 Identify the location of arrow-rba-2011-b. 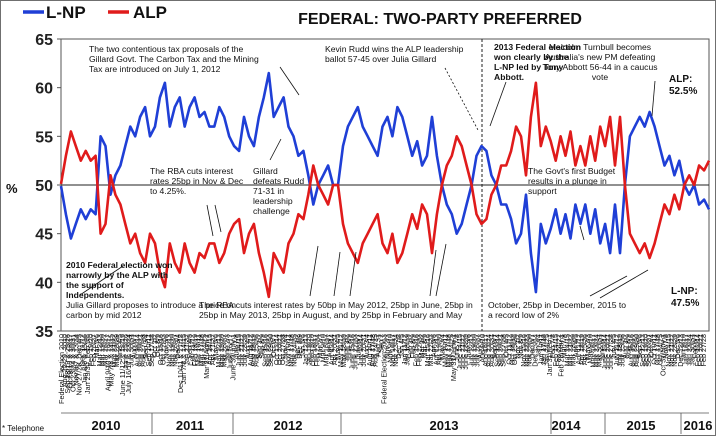
(218, 218).